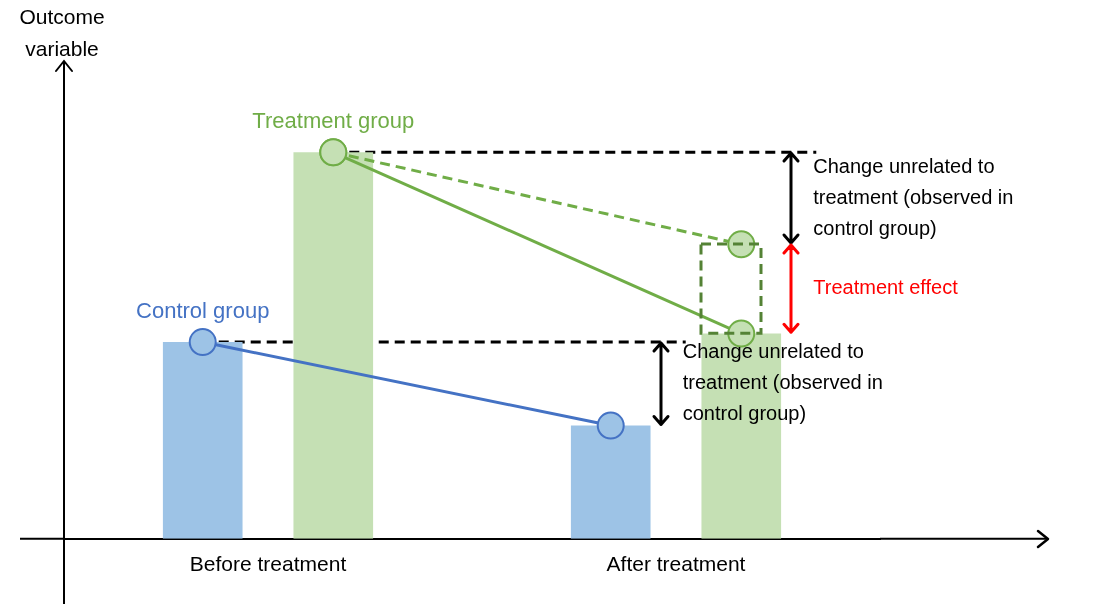 The image size is (1093, 604). I want to click on x-tick-label: Before treatment, so click(268, 564).